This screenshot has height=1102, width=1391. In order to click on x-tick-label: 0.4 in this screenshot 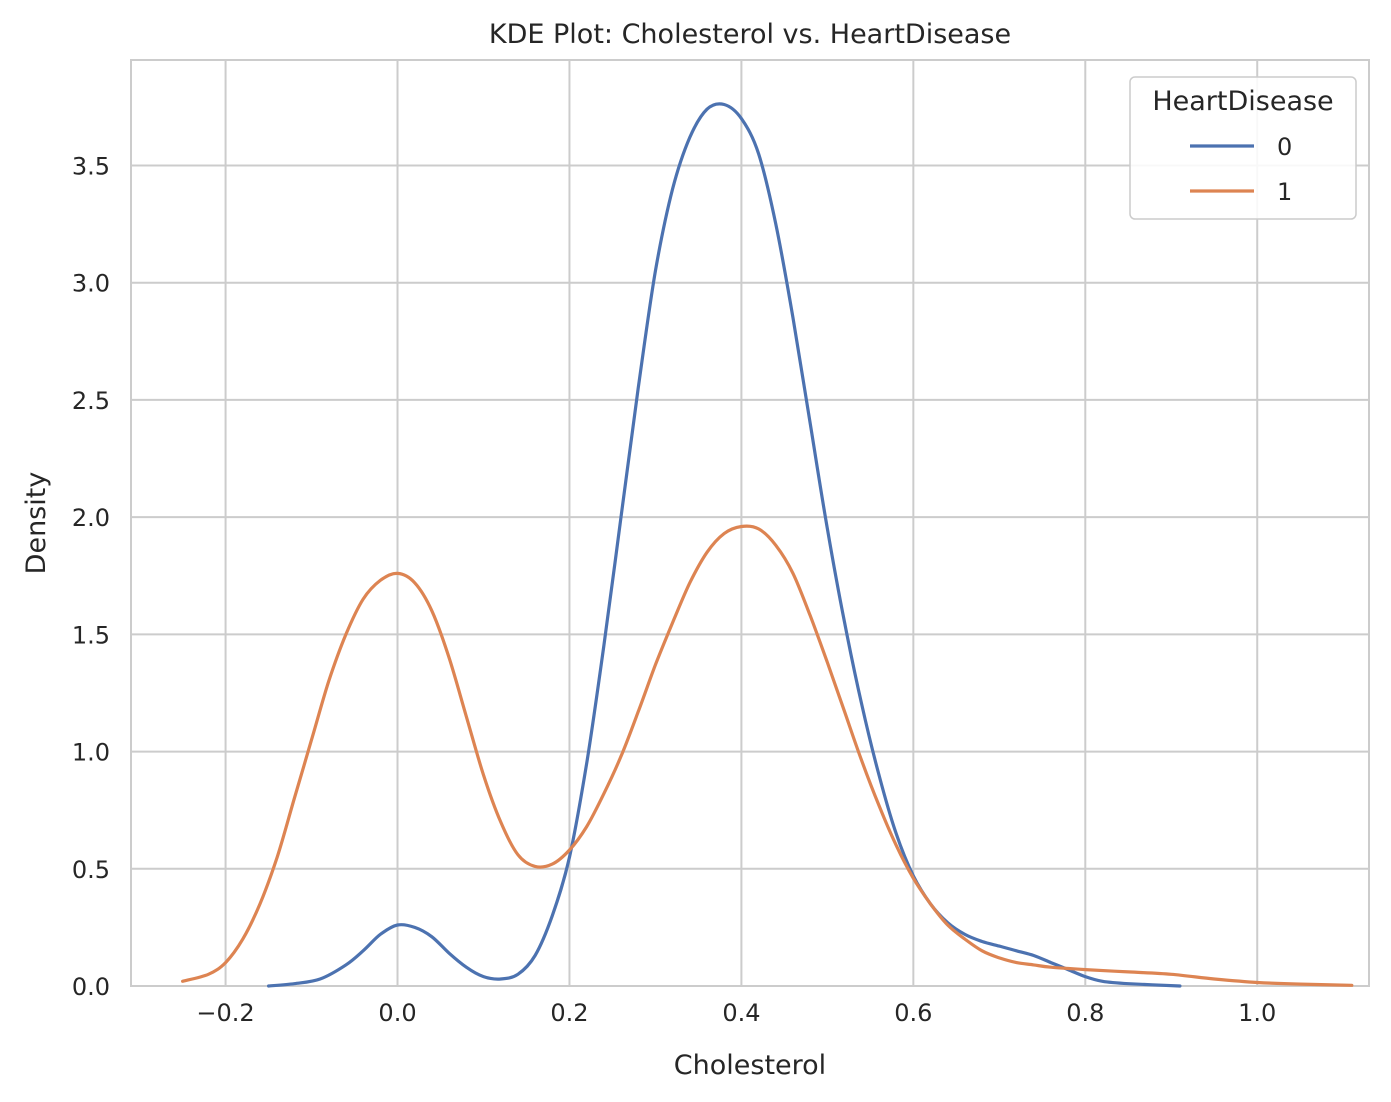, I will do `click(741, 1013)`.